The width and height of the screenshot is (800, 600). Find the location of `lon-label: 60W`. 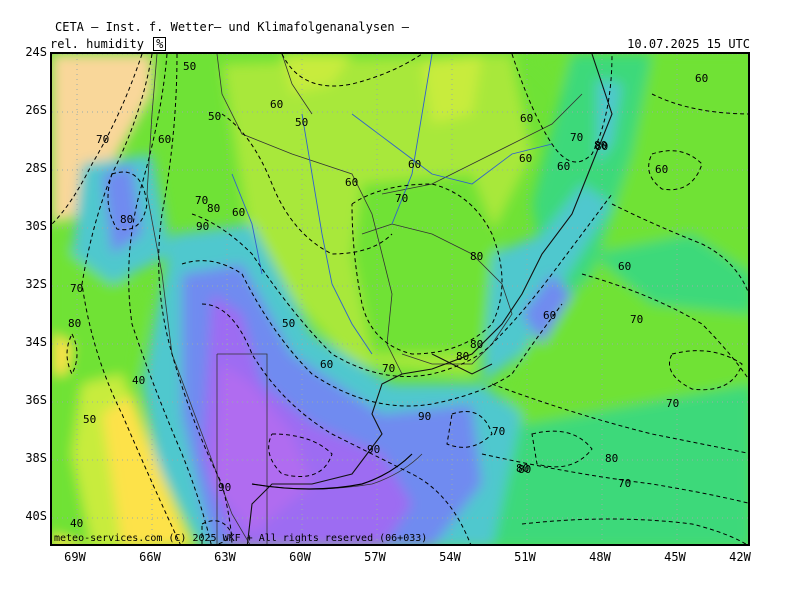

lon-label: 60W is located at coordinates (300, 557).